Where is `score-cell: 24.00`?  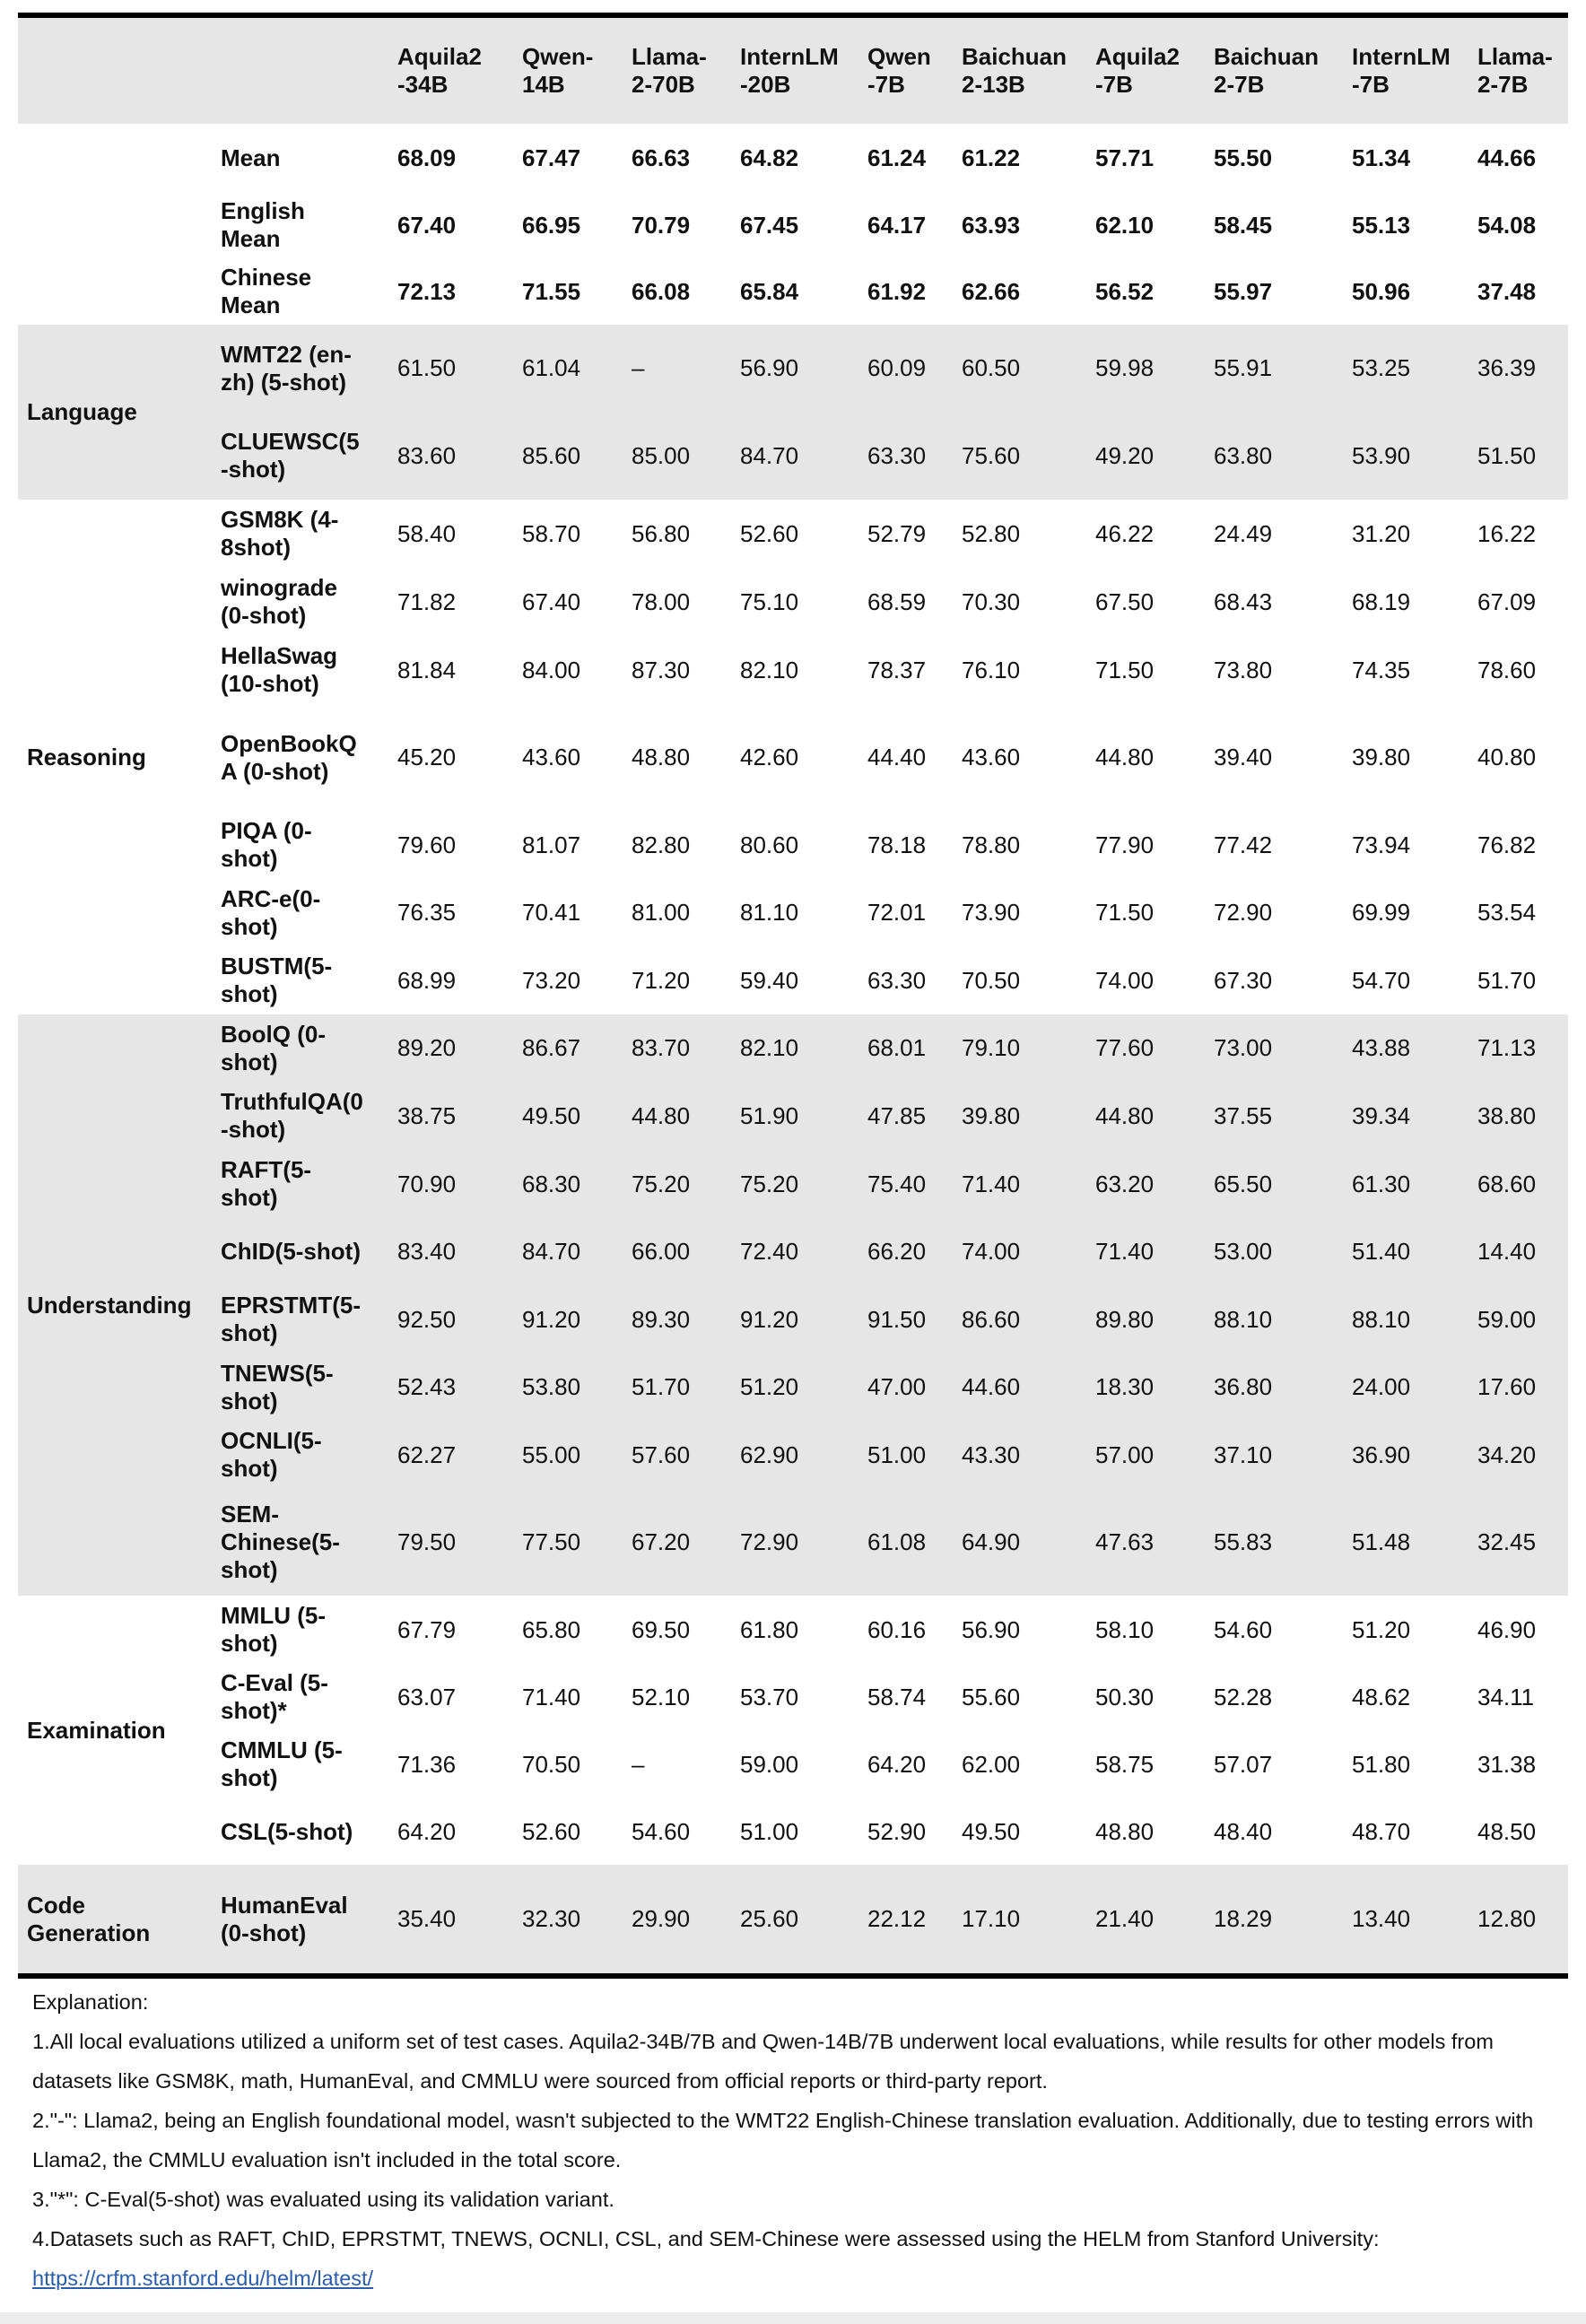 score-cell: 24.00 is located at coordinates (1405, 1387).